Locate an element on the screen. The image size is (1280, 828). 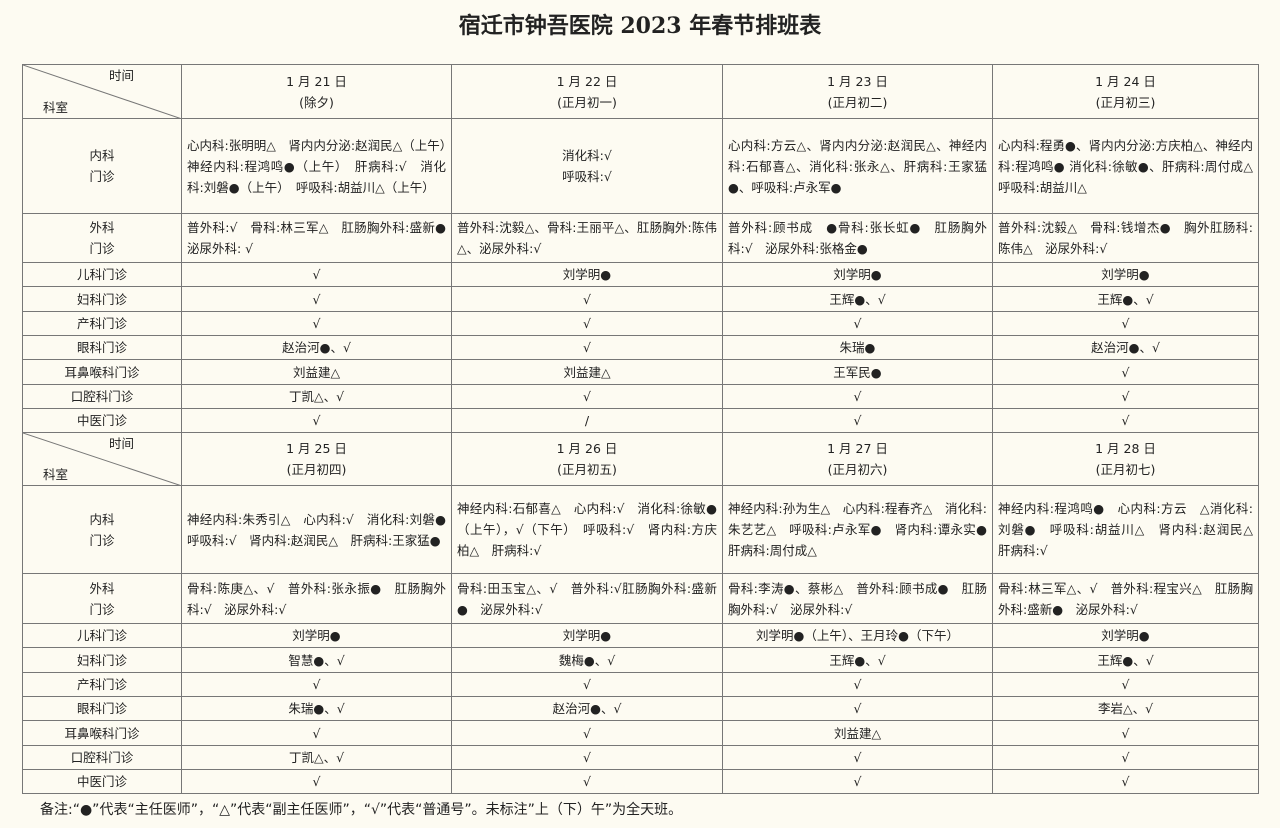
cell-text: 刘学明●（上午）、王月玲●（下午） is located at coordinates (857, 635).